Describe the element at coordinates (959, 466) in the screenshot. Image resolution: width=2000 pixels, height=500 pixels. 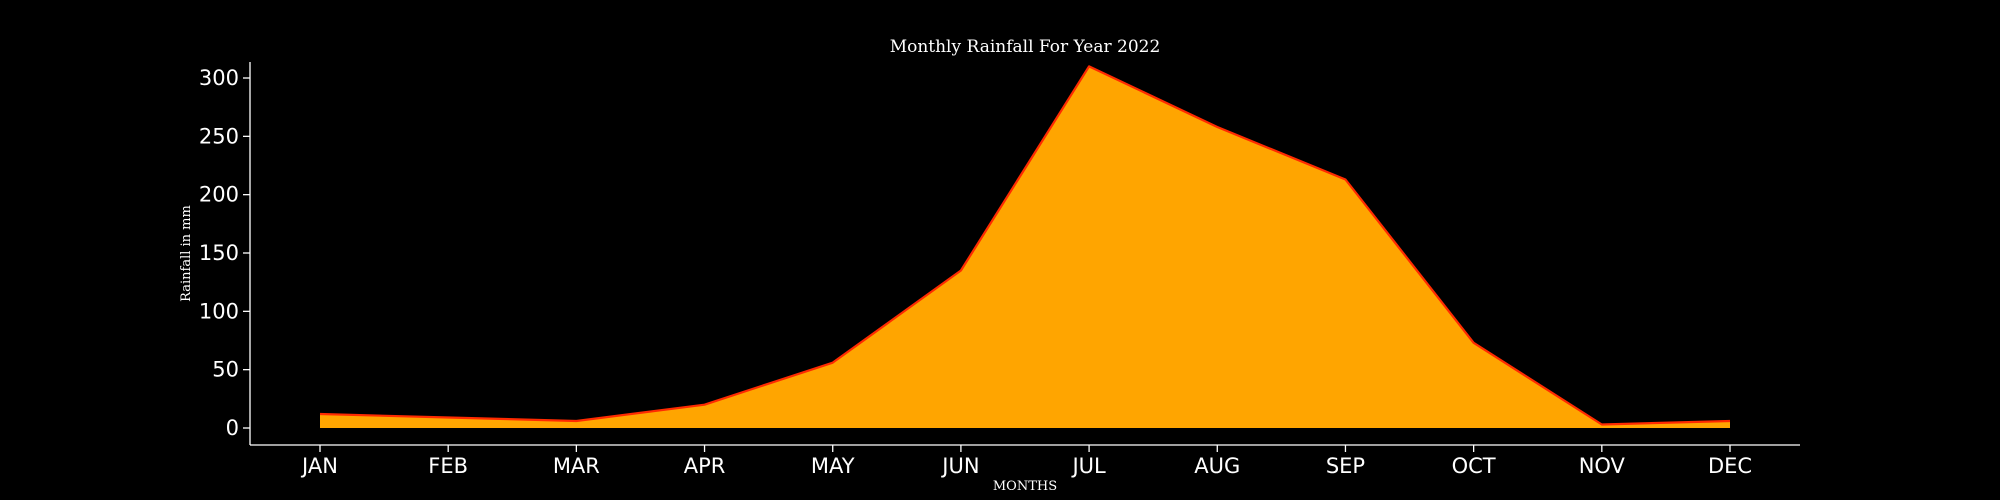
I see `x-tick-label: JUN` at that location.